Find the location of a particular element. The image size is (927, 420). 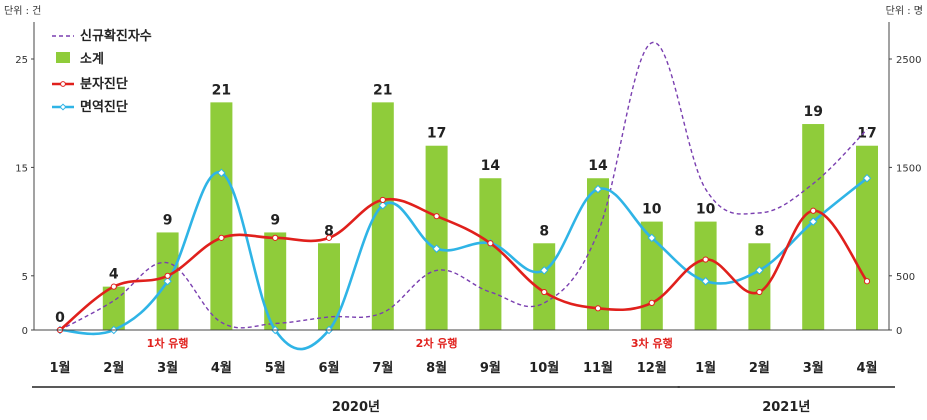

month-label: 10월 is located at coordinates (544, 368).